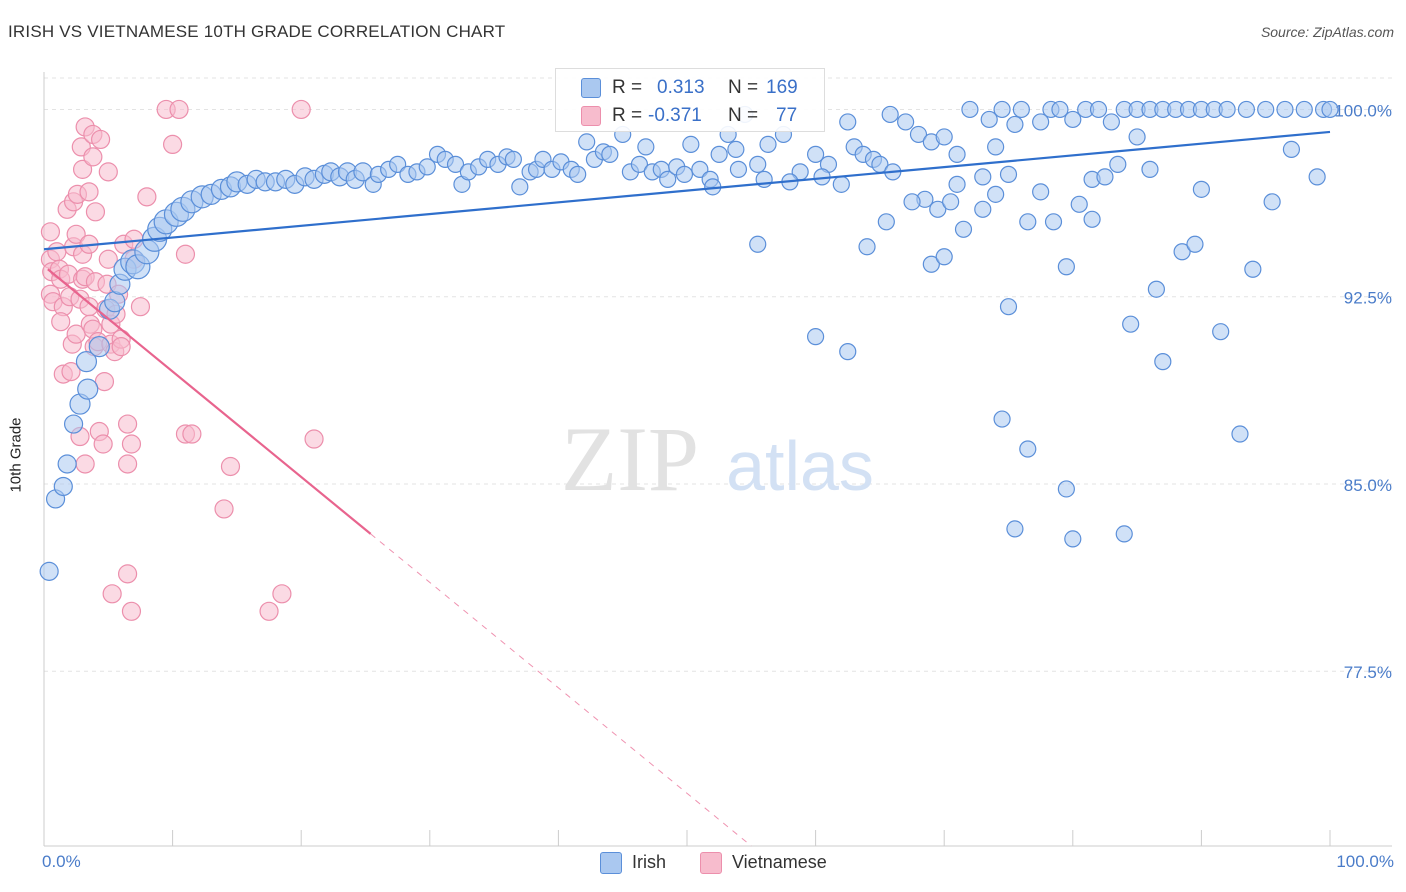  I want to click on y-tick-label: 77.5%, so click(1368, 672).